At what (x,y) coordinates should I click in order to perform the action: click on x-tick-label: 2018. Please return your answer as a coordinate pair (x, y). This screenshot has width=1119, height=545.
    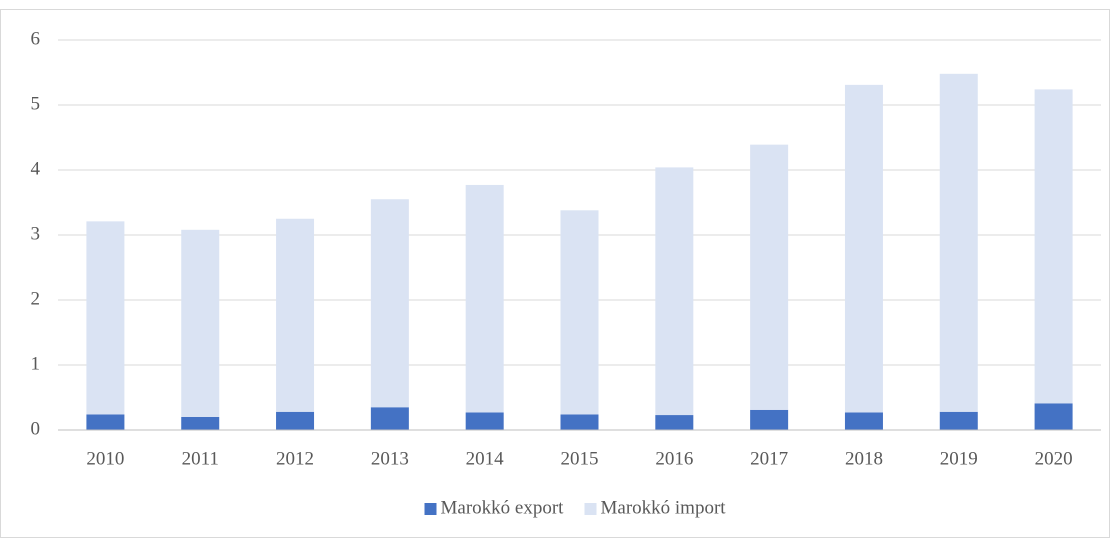
    Looking at the image, I should click on (864, 458).